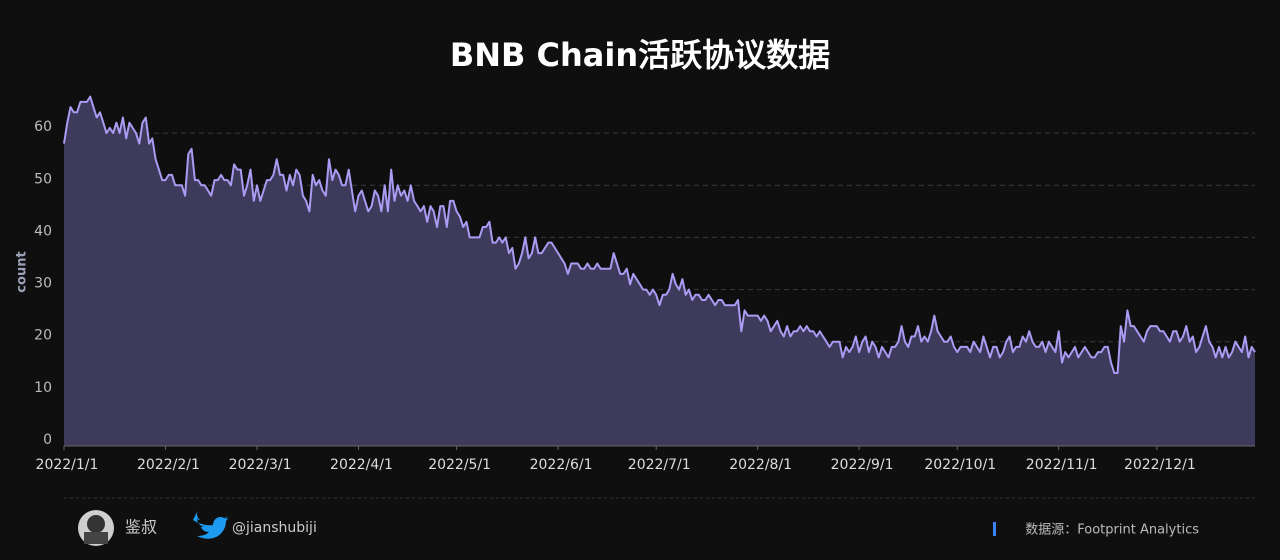 The image size is (1280, 560). Describe the element at coordinates (43, 179) in the screenshot. I see `y-tick-label: 50` at that location.